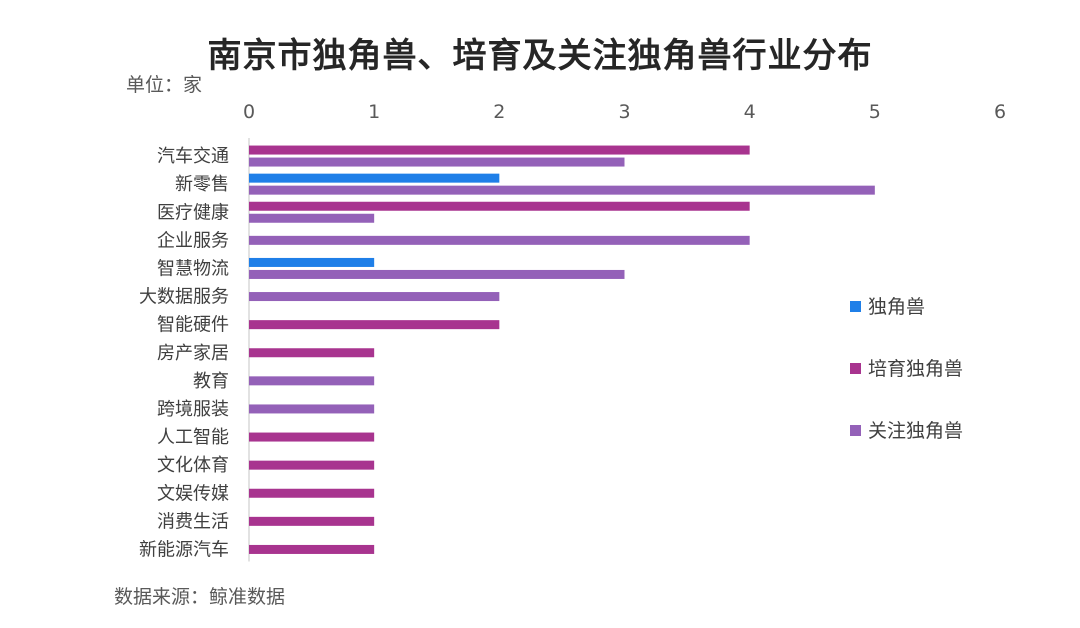 This screenshot has height=628, width=1080. Describe the element at coordinates (211, 381) in the screenshot. I see `category-label: 教育` at that location.